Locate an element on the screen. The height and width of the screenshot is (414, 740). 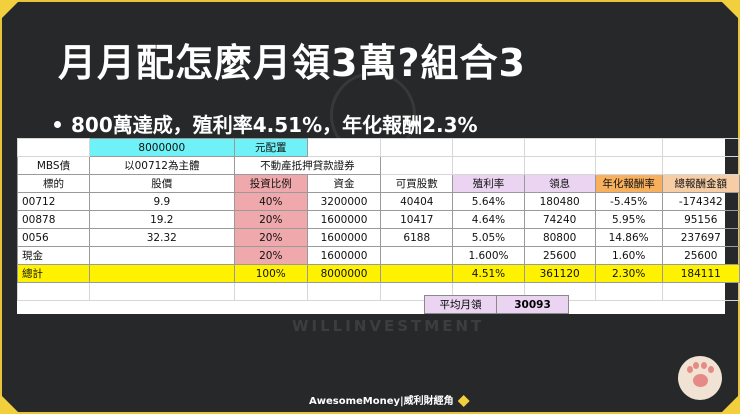
avg-monthly-box: 平均月領 30093 is located at coordinates (496, 304).